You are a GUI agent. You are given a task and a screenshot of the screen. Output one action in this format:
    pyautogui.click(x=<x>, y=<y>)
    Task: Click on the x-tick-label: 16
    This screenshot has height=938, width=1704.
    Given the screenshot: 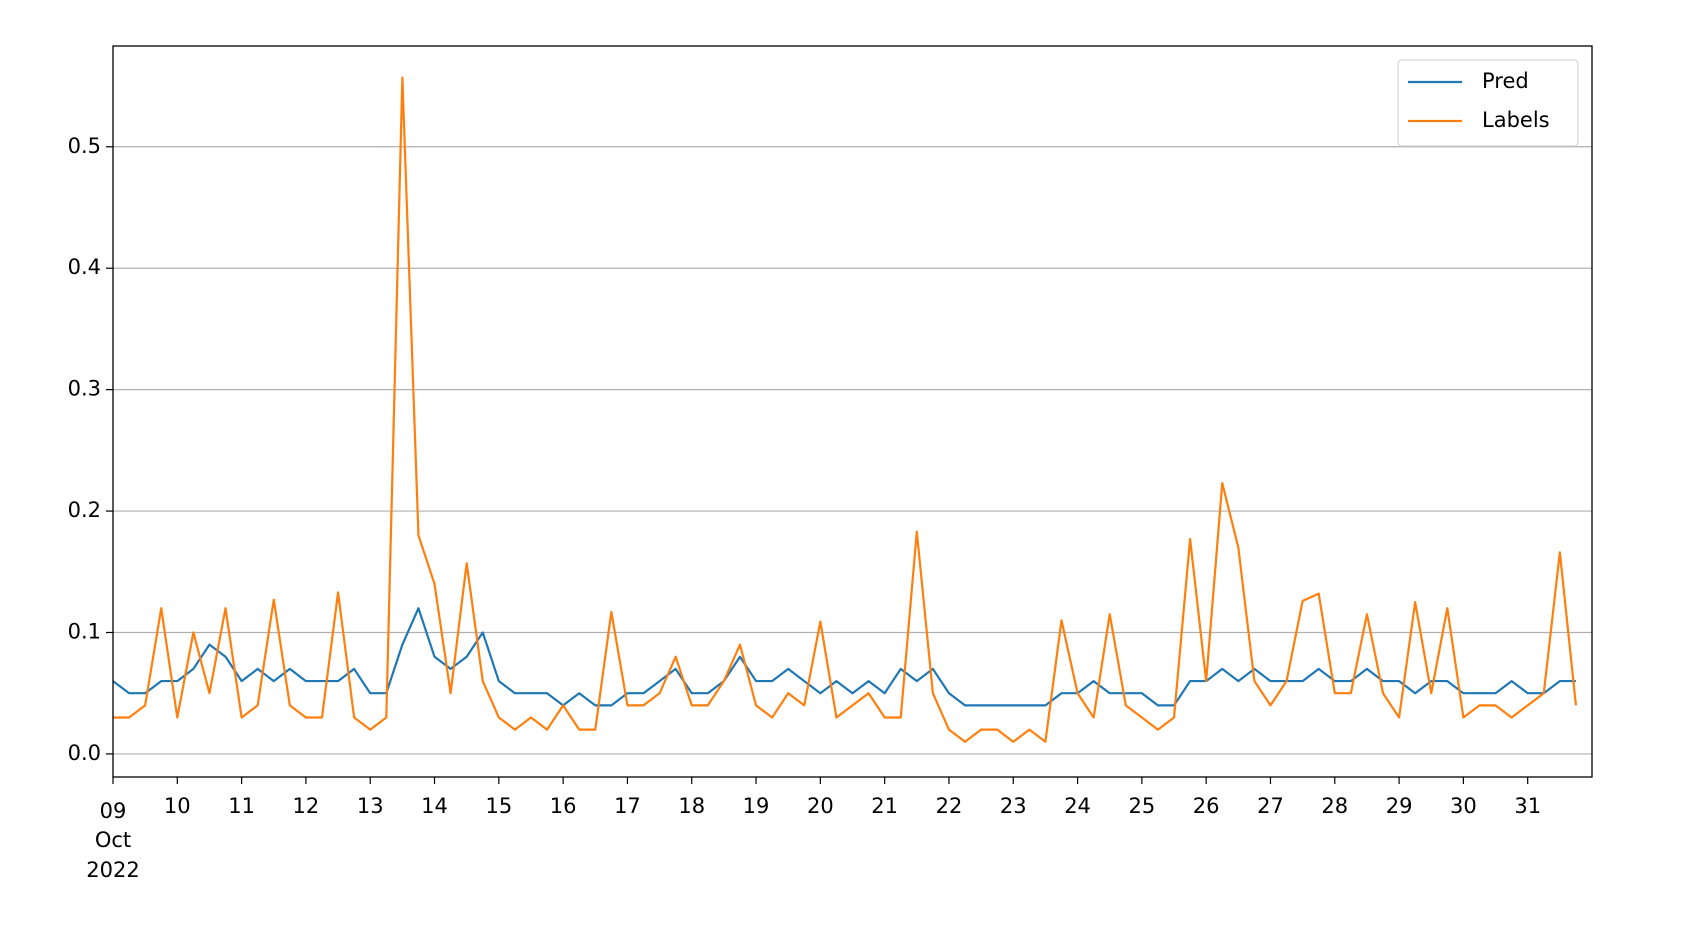 What is the action you would take?
    pyautogui.click(x=563, y=806)
    